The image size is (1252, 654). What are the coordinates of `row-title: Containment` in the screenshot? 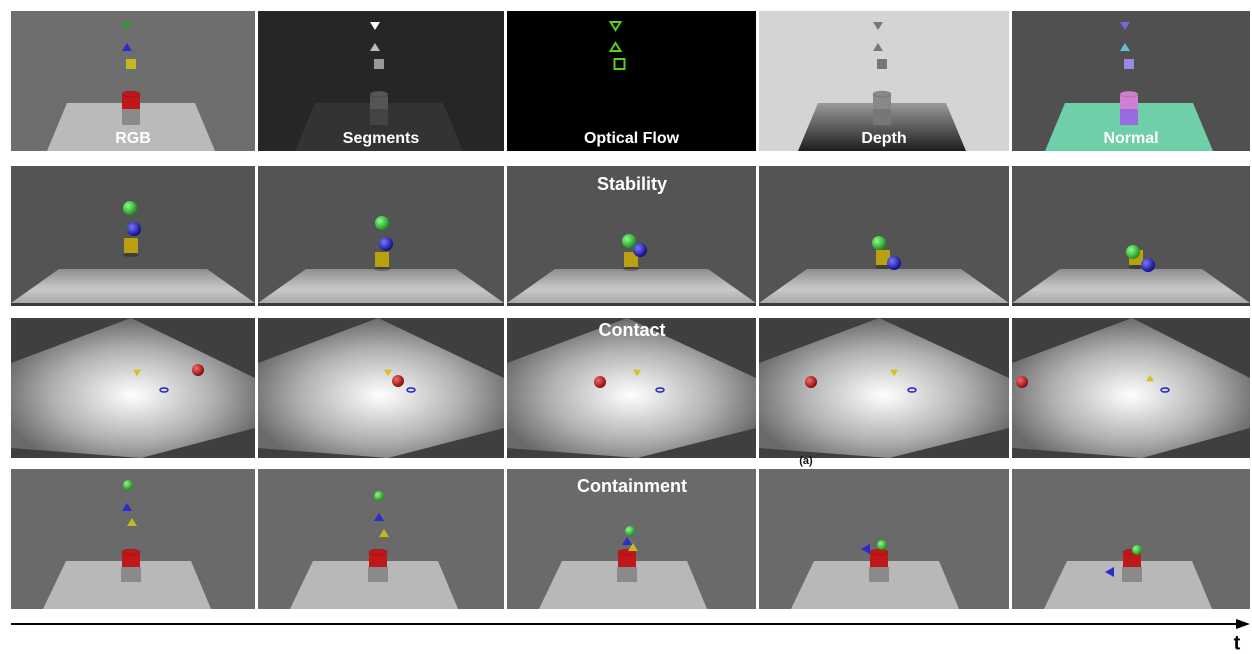 It's located at (632, 486).